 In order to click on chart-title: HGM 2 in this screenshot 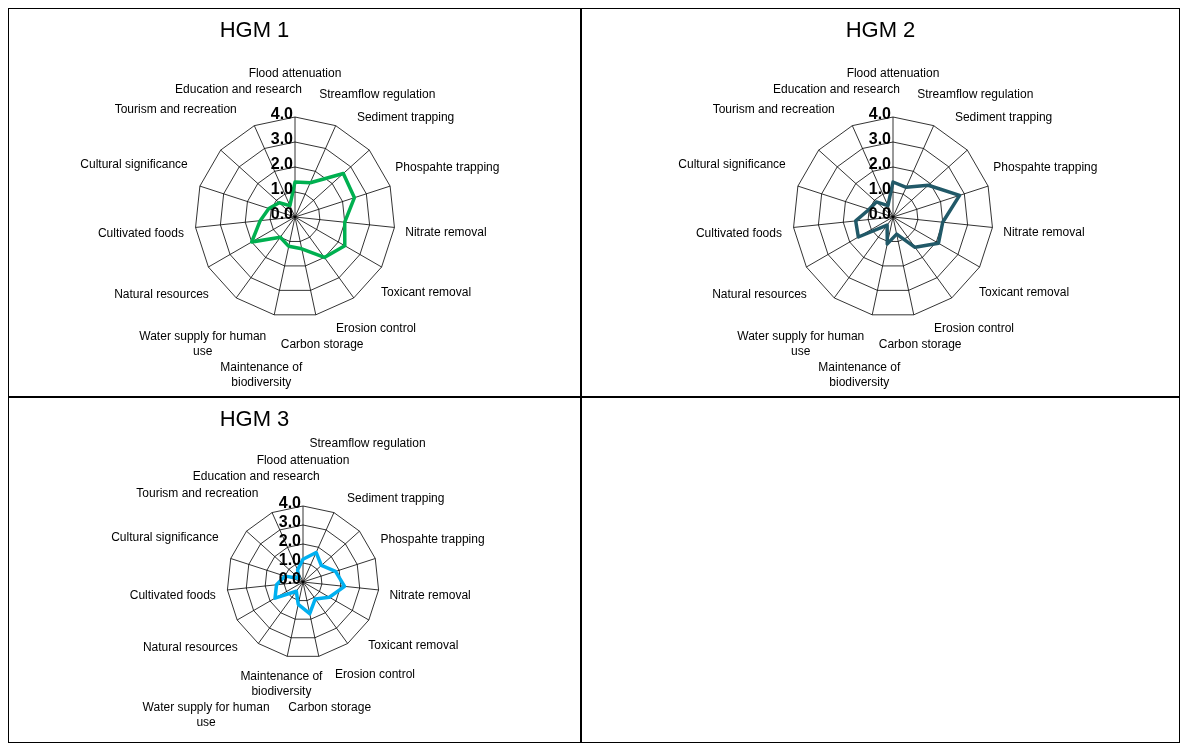, I will do `click(880, 30)`.